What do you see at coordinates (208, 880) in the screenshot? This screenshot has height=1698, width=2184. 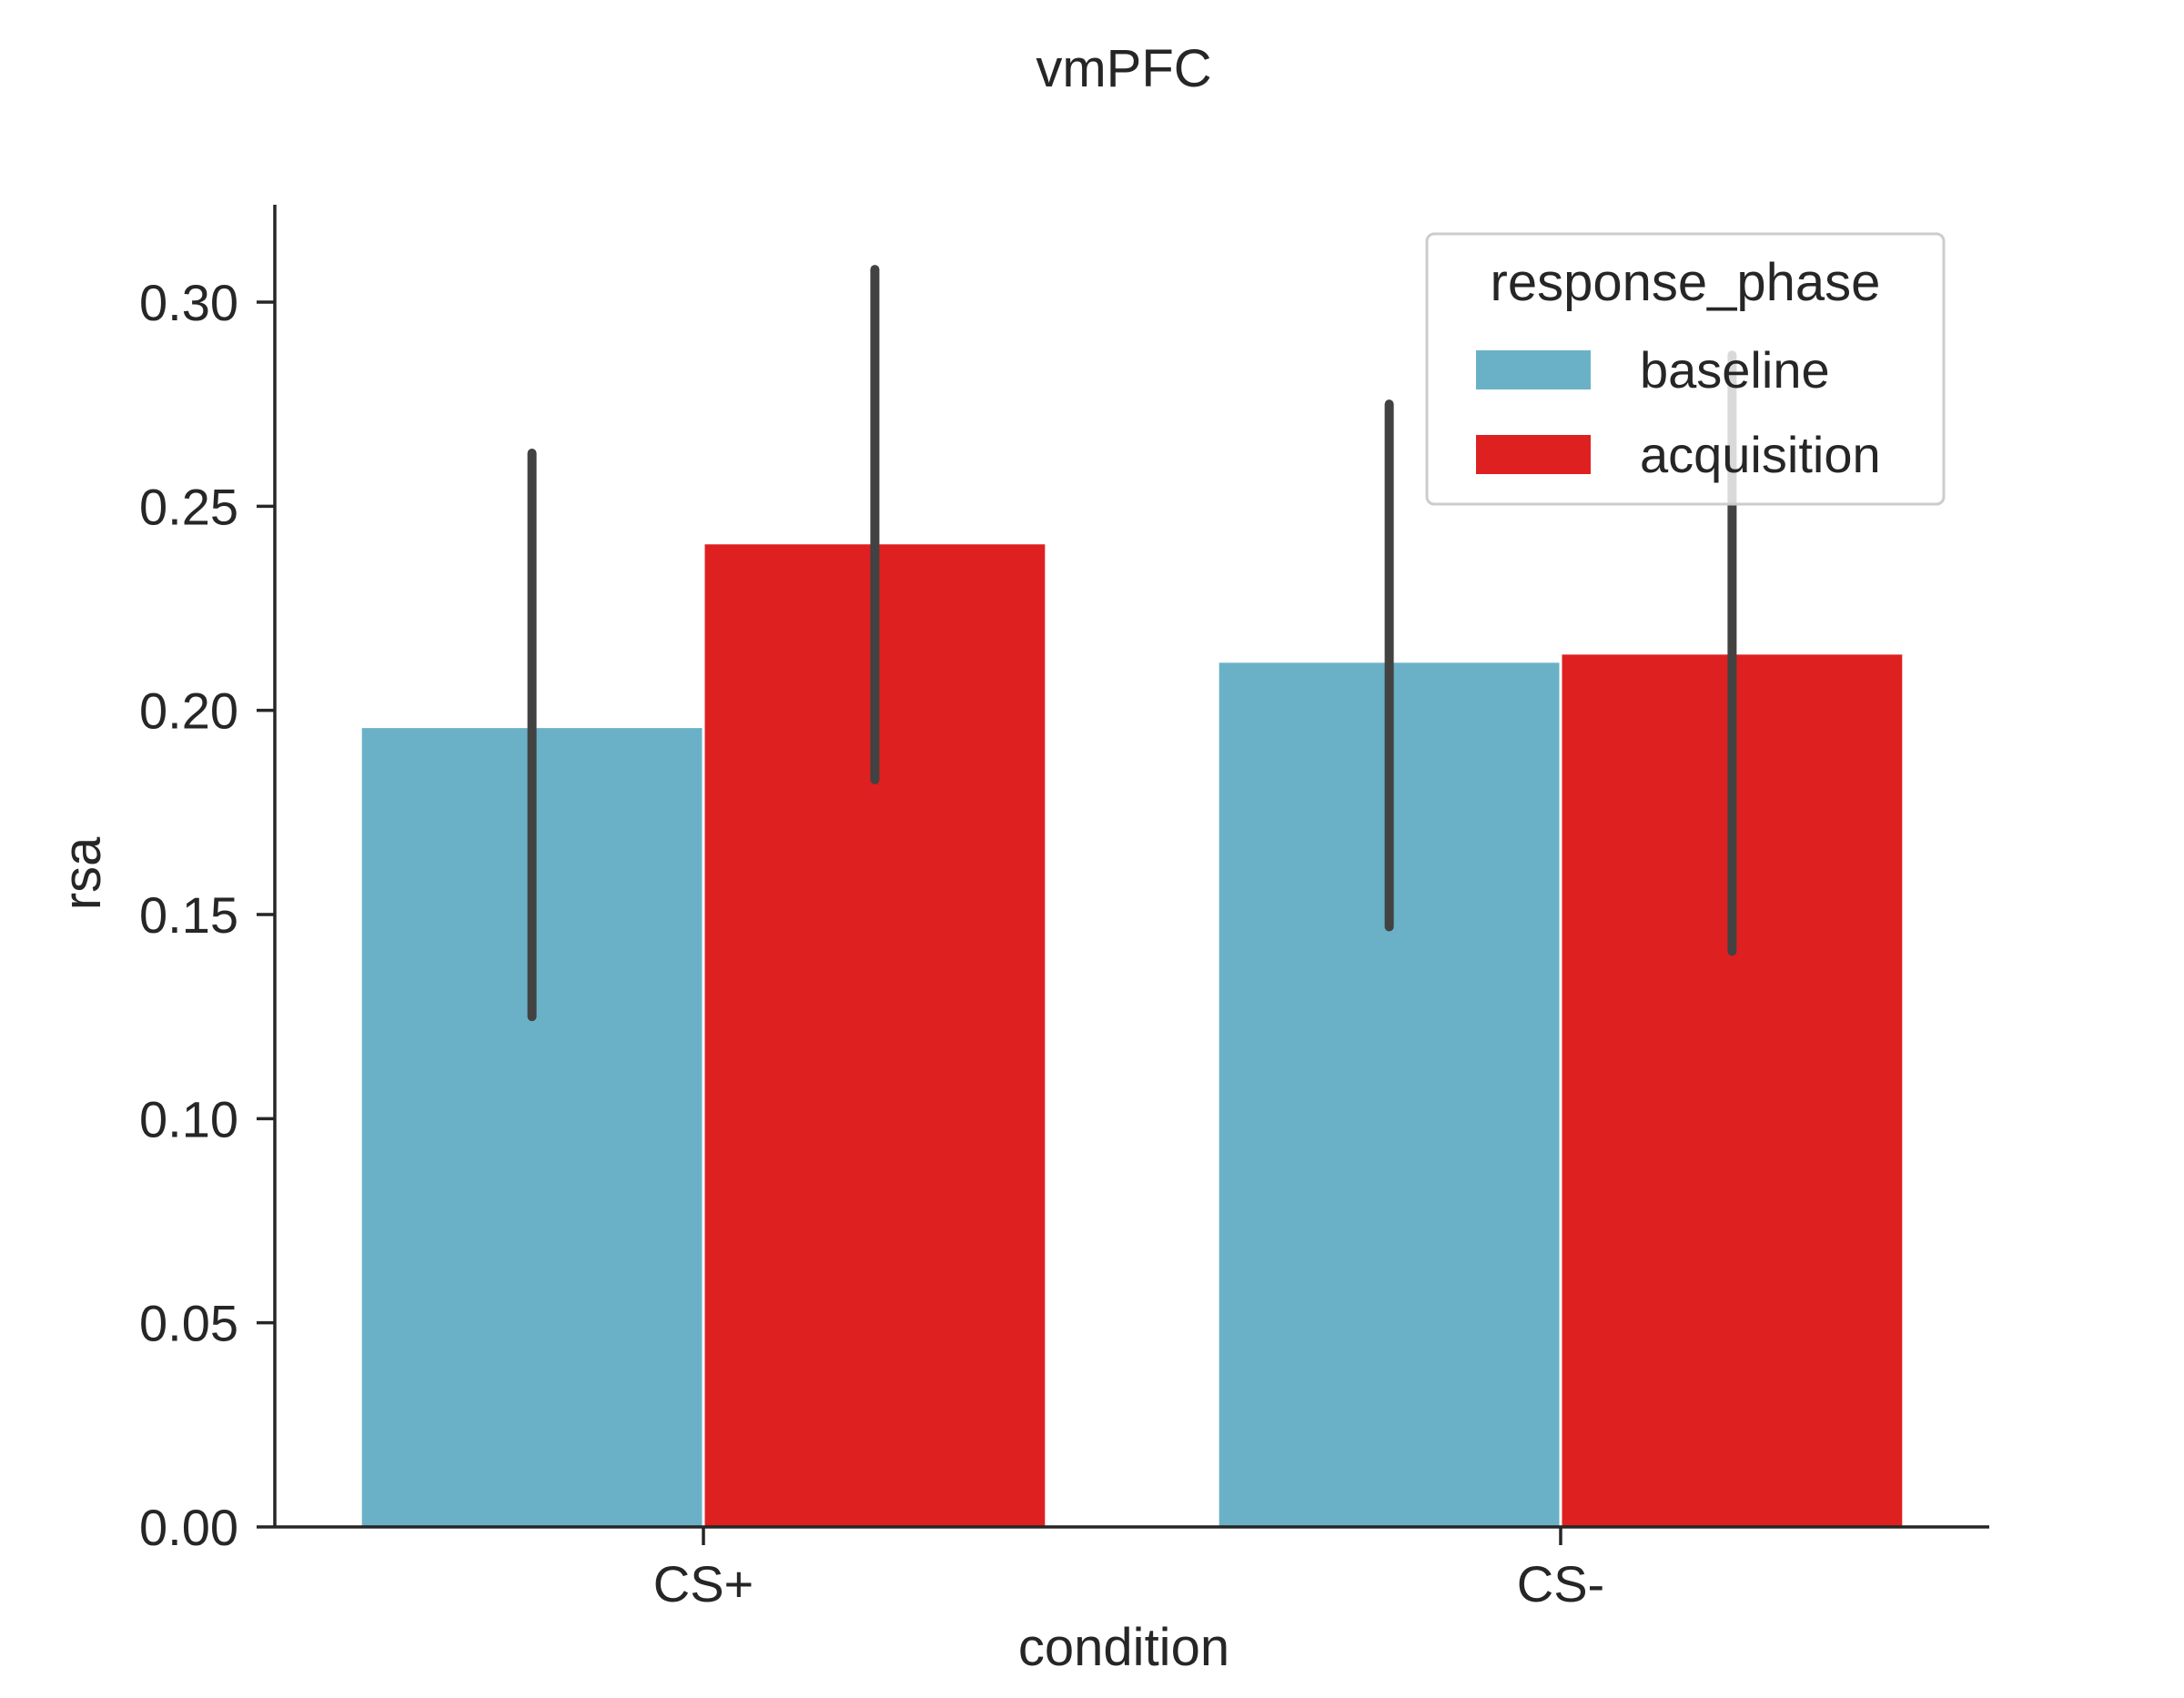 I see `y-axis: 0.00 0.05 0.10 0.15 0.20 0.25 0.30` at bounding box center [208, 880].